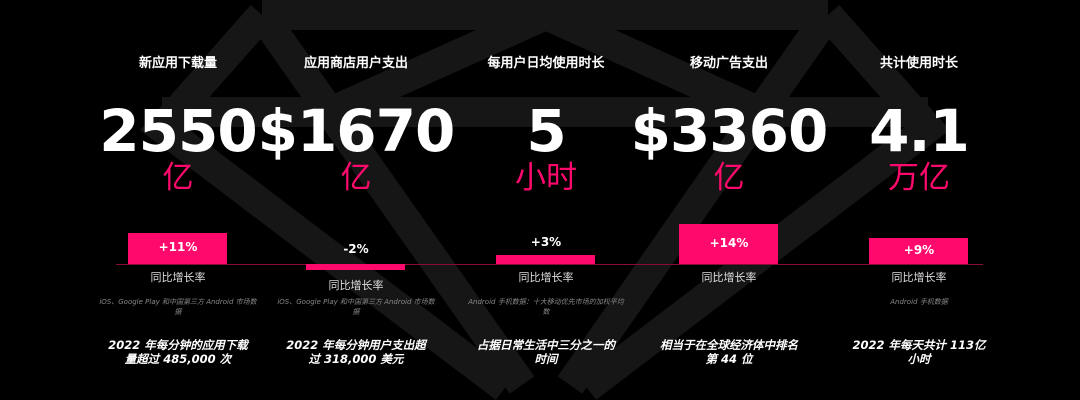 This screenshot has height=400, width=1080. What do you see at coordinates (356, 352) in the screenshot?
I see `highlight-note: 2022 年每分钟用户支出超过 318,000 美元` at bounding box center [356, 352].